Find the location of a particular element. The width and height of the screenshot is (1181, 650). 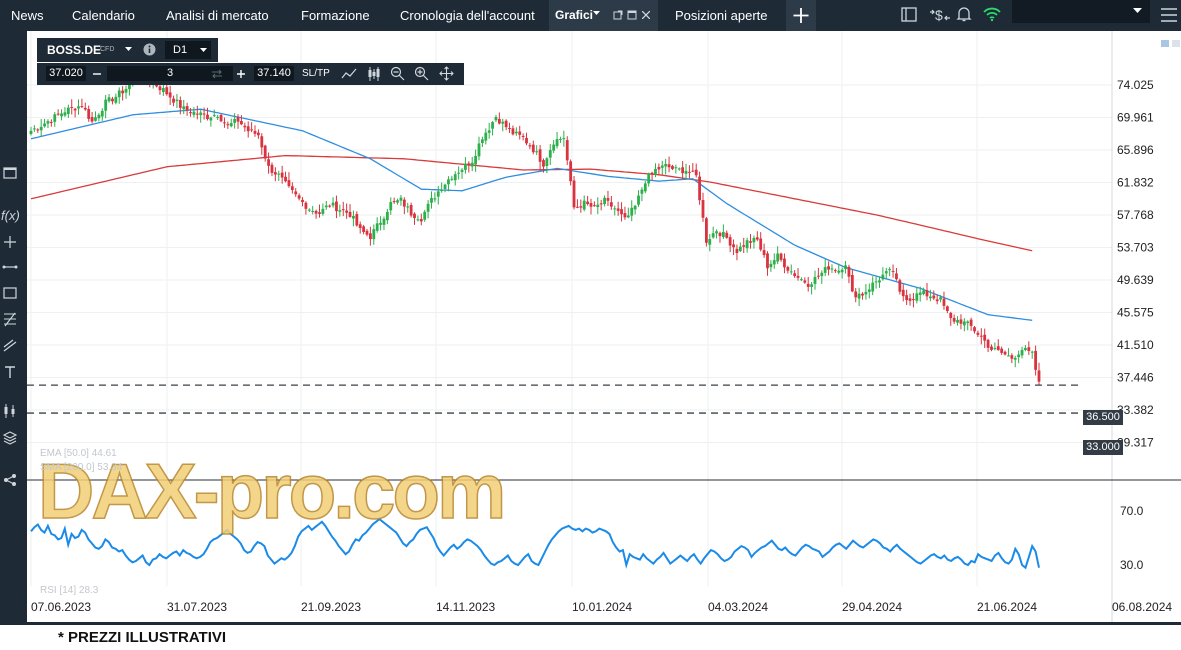

quantity-input: 3 is located at coordinates (170, 73).